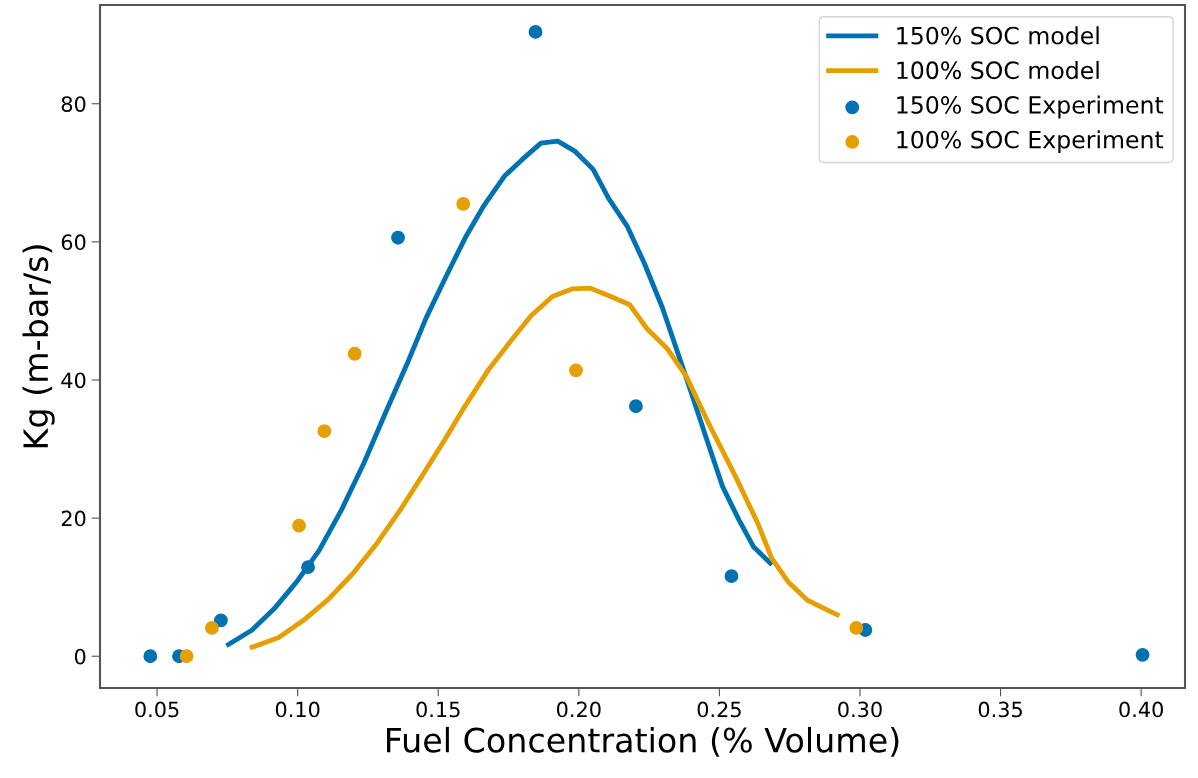 The image size is (1198, 778). What do you see at coordinates (998, 70) in the screenshot?
I see `legend-label: 100% SOC model` at bounding box center [998, 70].